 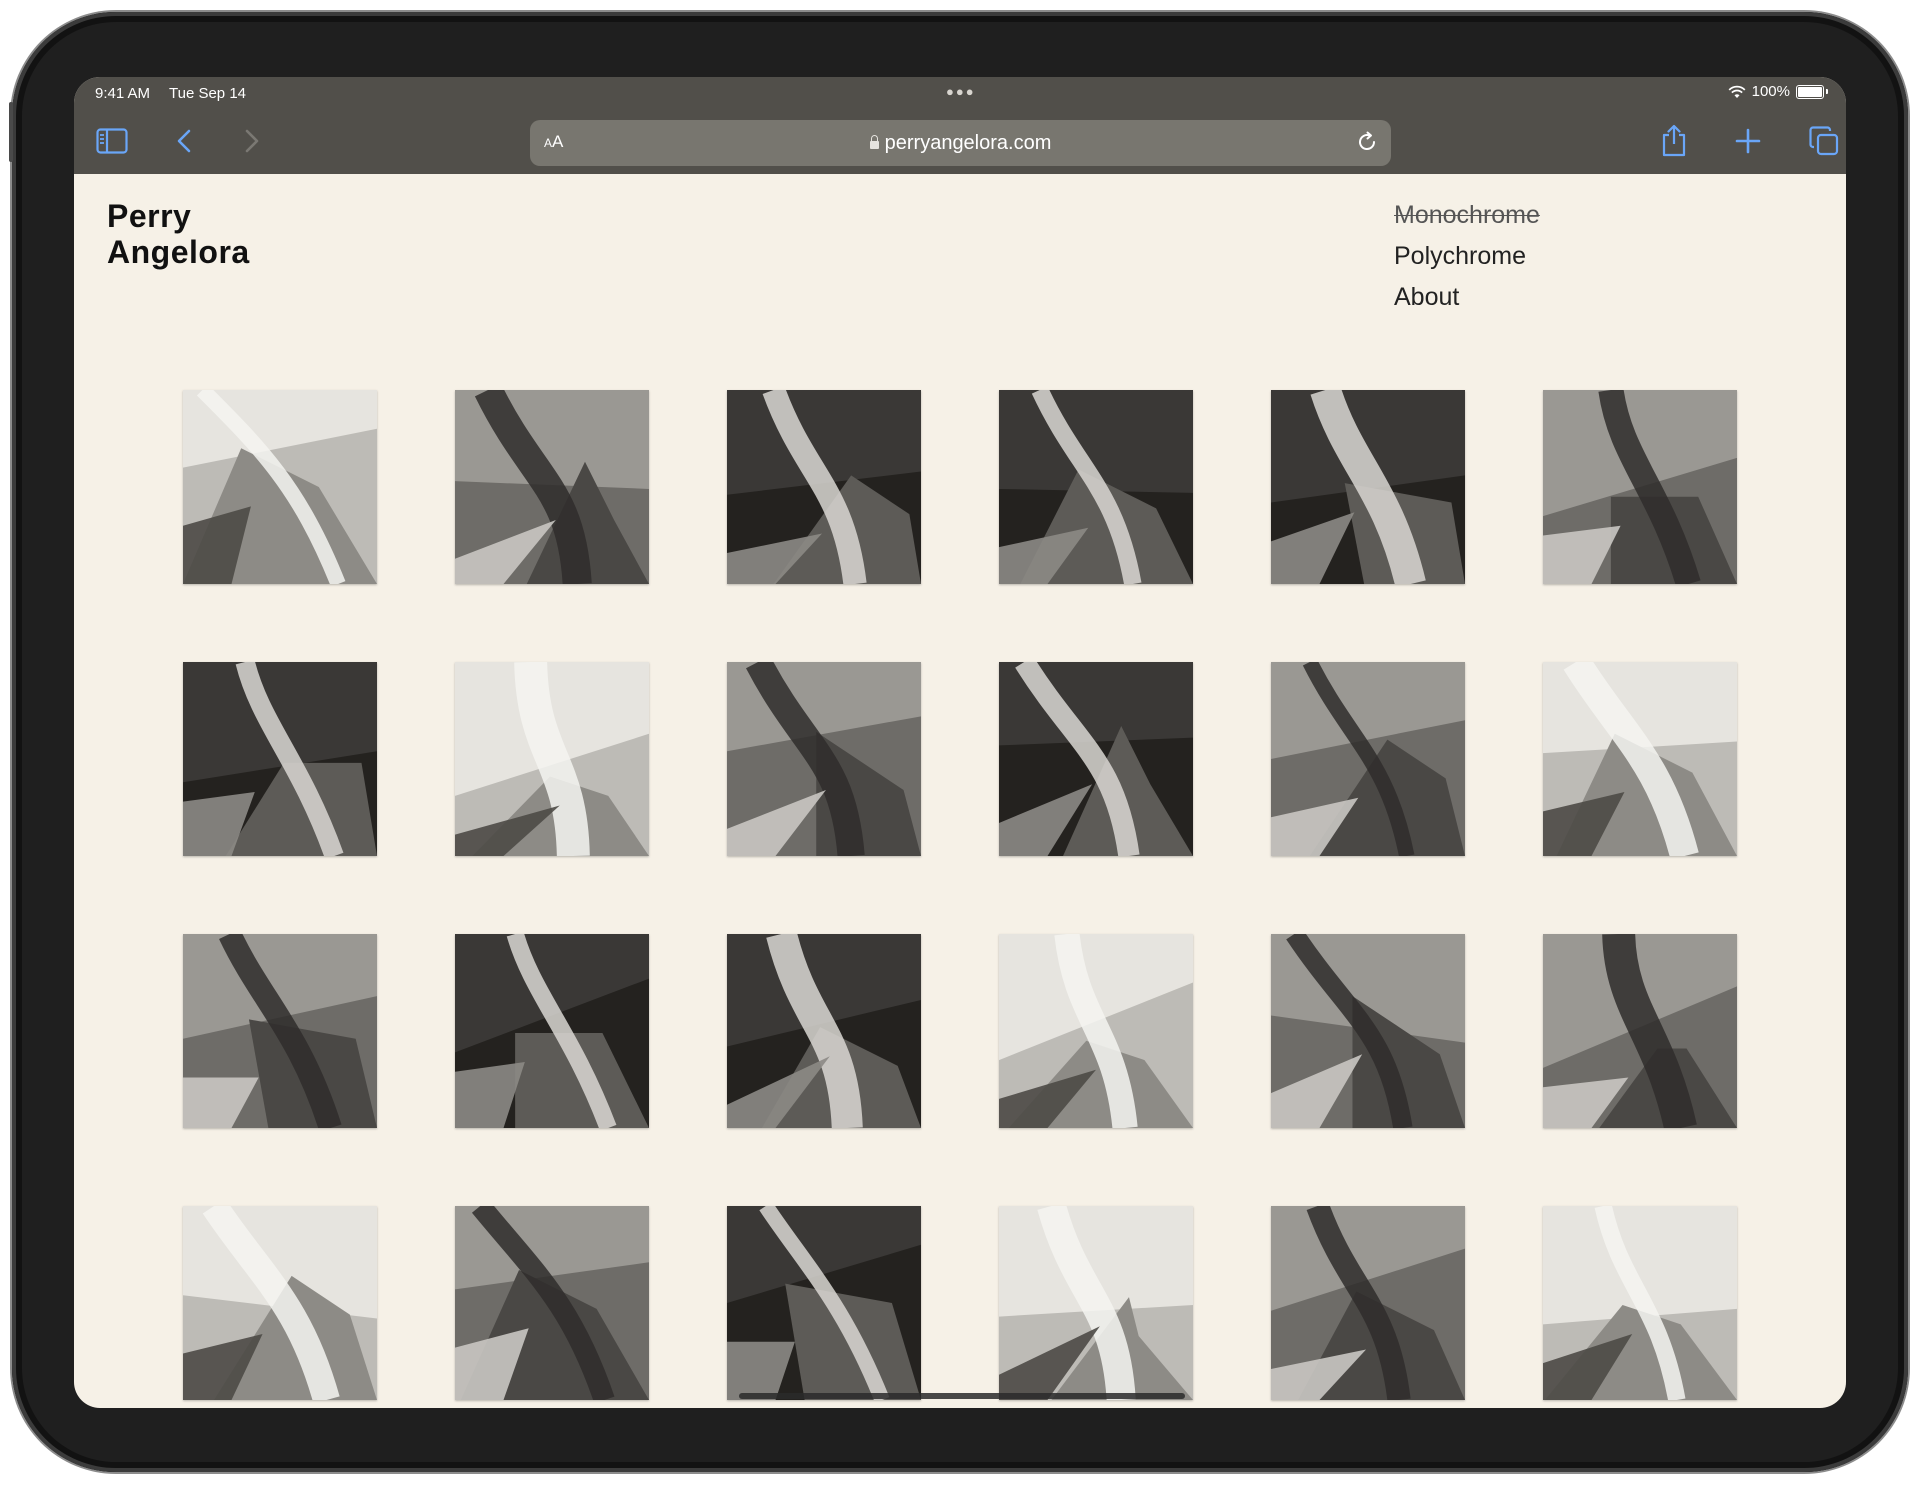 I want to click on artwork-valley-rocks, so click(x=280, y=1031).